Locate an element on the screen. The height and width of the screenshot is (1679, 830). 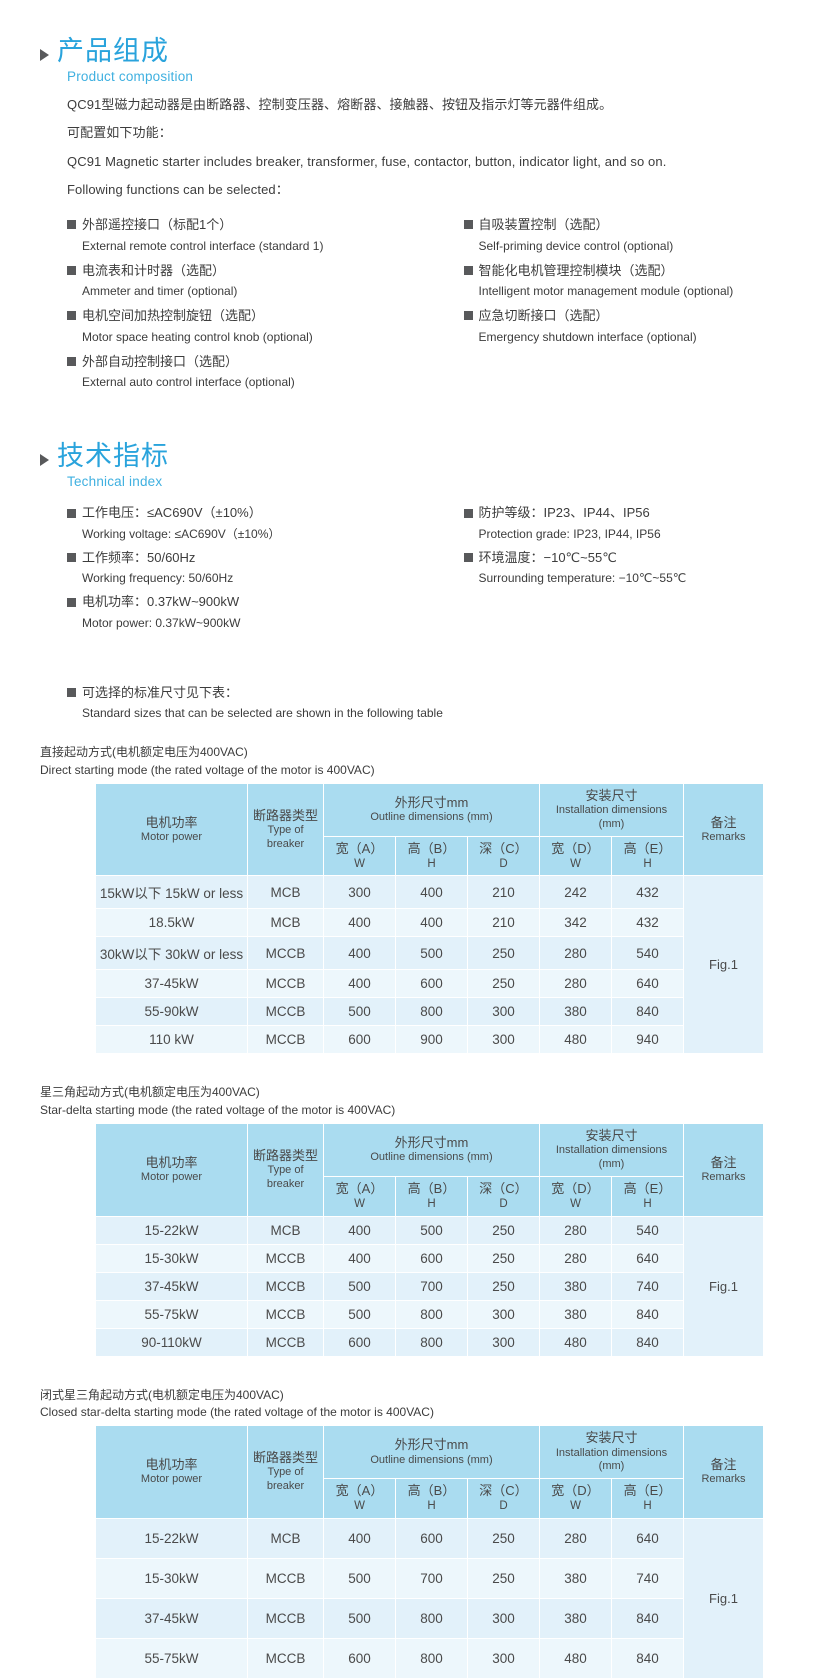
header-col-c-cn: 深（C） is located at coordinates (503, 1188).